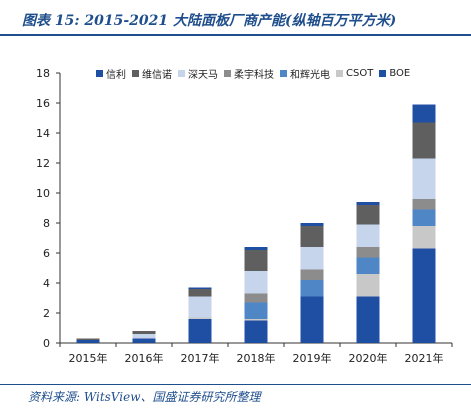 Image resolution: width=471 pixels, height=416 pixels. Describe the element at coordinates (200, 358) in the screenshot. I see `x-tick-label: 2017年` at that location.